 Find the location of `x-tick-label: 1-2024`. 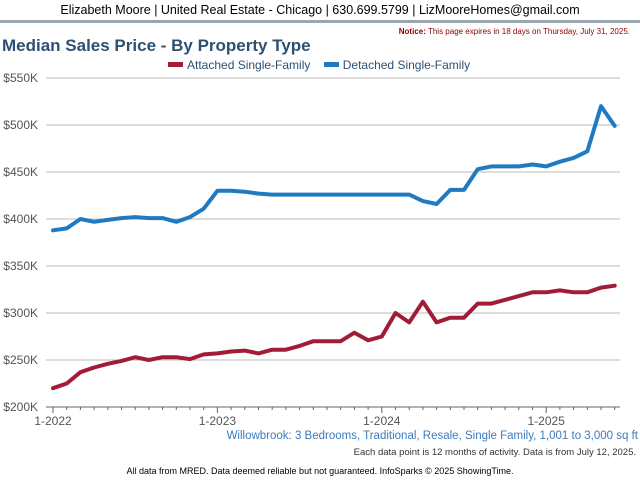

x-tick-label: 1-2024 is located at coordinates (382, 419).